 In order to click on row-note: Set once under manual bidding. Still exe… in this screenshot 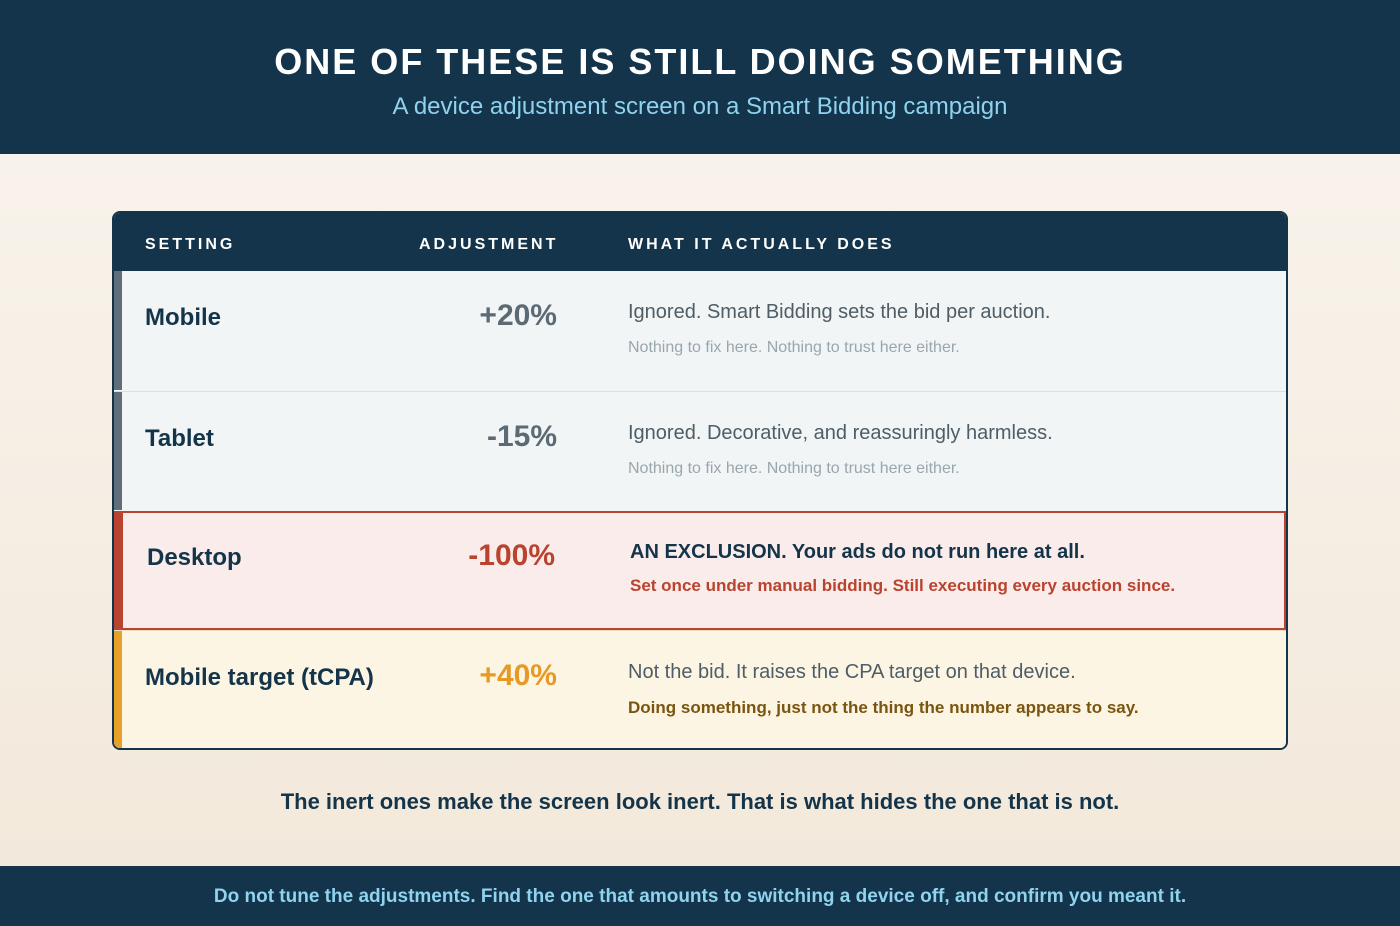, I will do `click(903, 585)`.